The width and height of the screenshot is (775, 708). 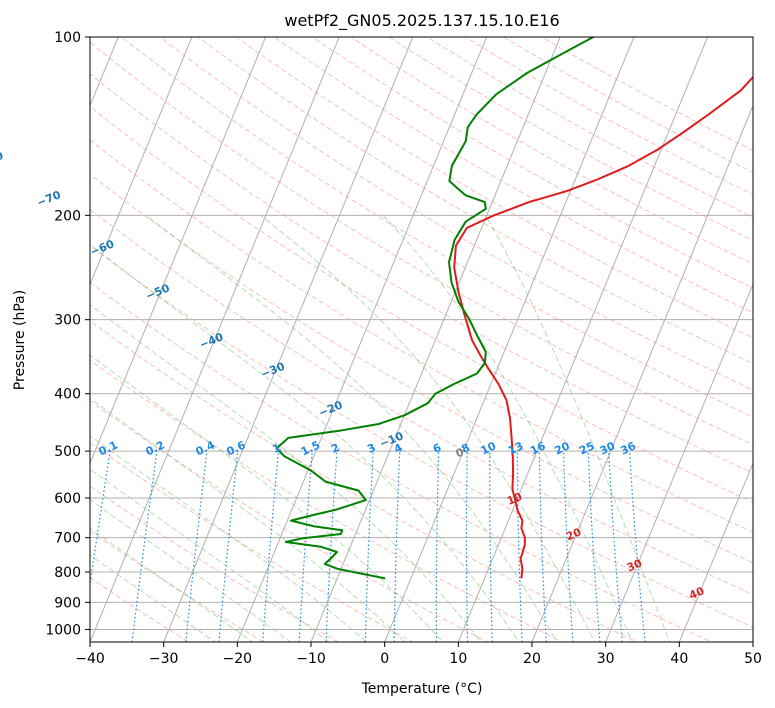 I want to click on isotherm-label: 30, so click(x=634, y=566).